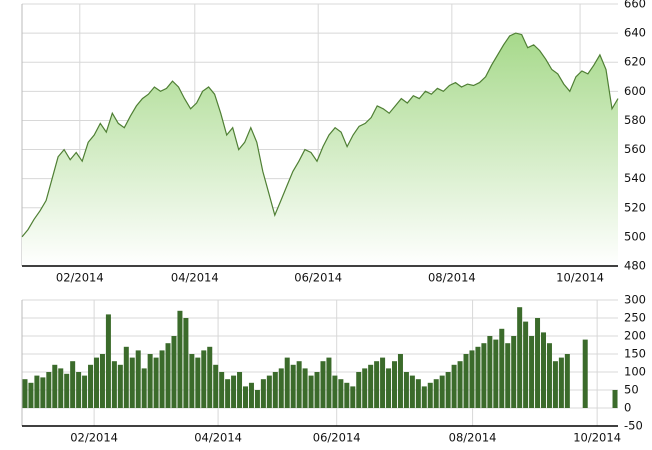 The image size is (652, 450). What do you see at coordinates (635, 372) in the screenshot?
I see `y-tick-label: 100` at bounding box center [635, 372].